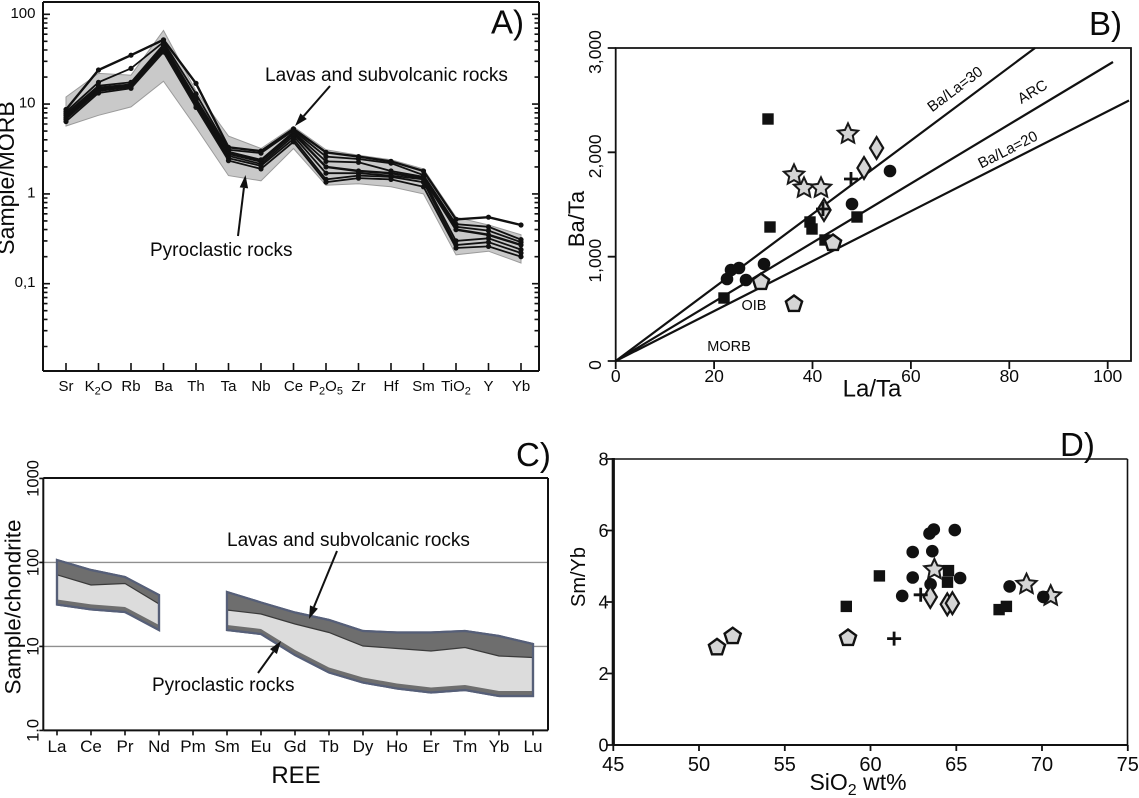  What do you see at coordinates (1010, 376) in the screenshot?
I see `svg-text: 80` at bounding box center [1010, 376].